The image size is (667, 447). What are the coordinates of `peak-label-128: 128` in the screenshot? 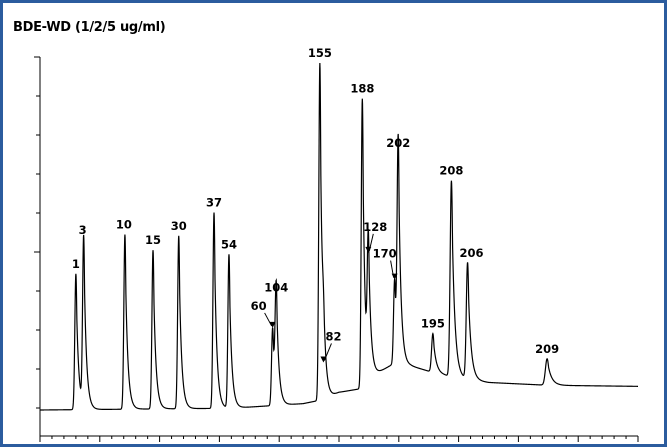 It's located at (375, 227).